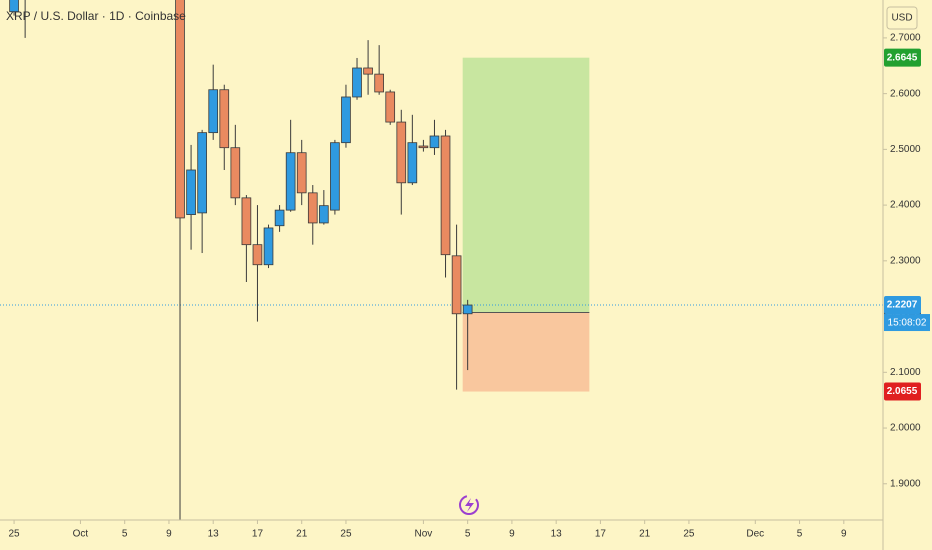  I want to click on y-tick-label: 2.7000, so click(905, 38).